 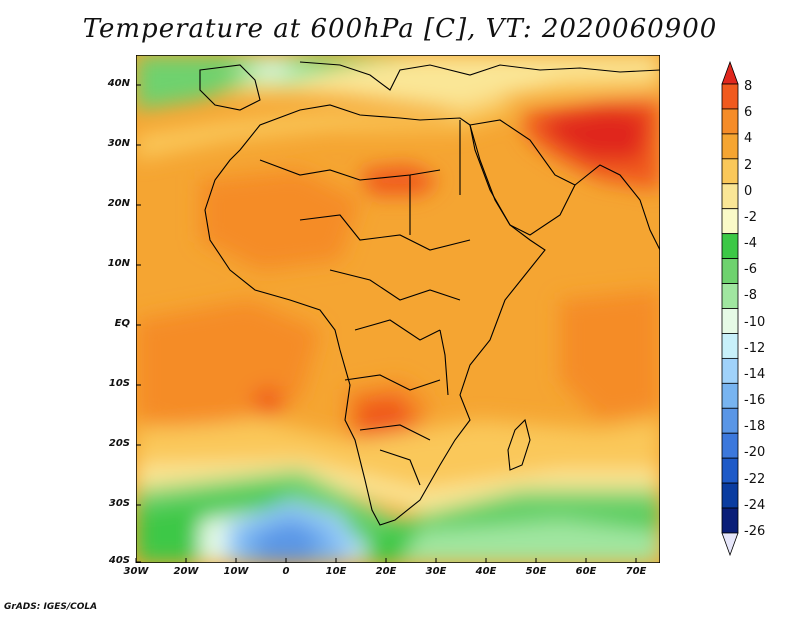 I want to click on colorbar-label: -18, so click(x=755, y=427).